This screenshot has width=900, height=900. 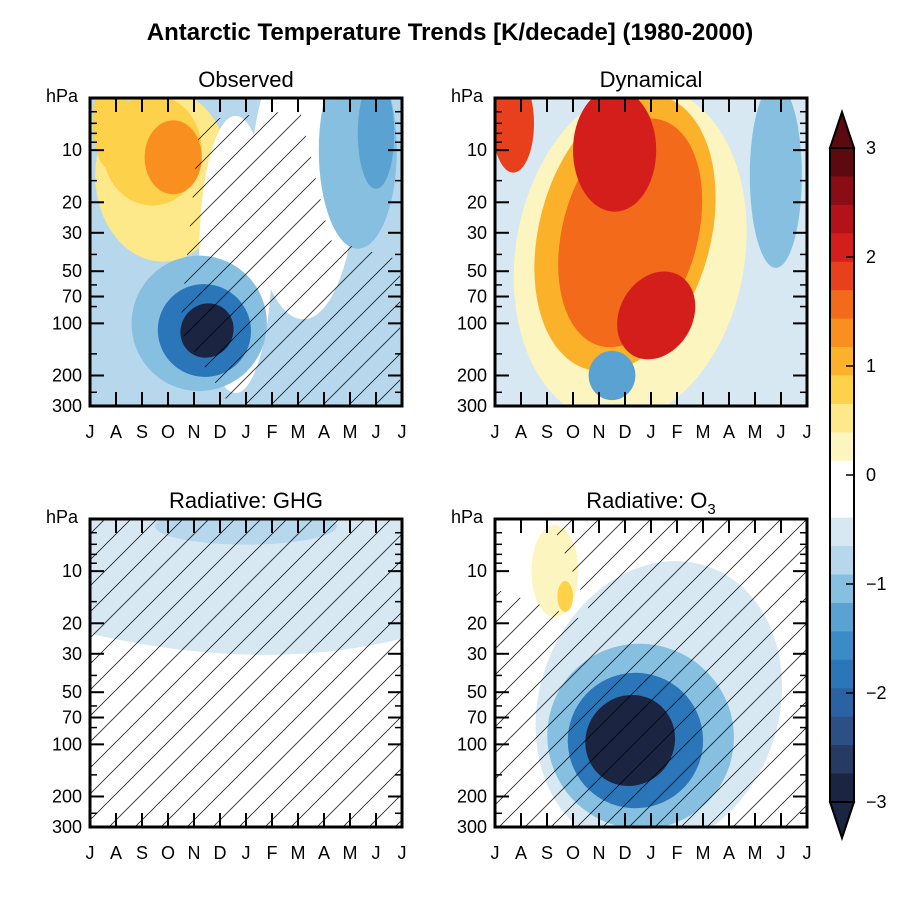 I want to click on colorbar-tick-label: −1, so click(x=876, y=584).